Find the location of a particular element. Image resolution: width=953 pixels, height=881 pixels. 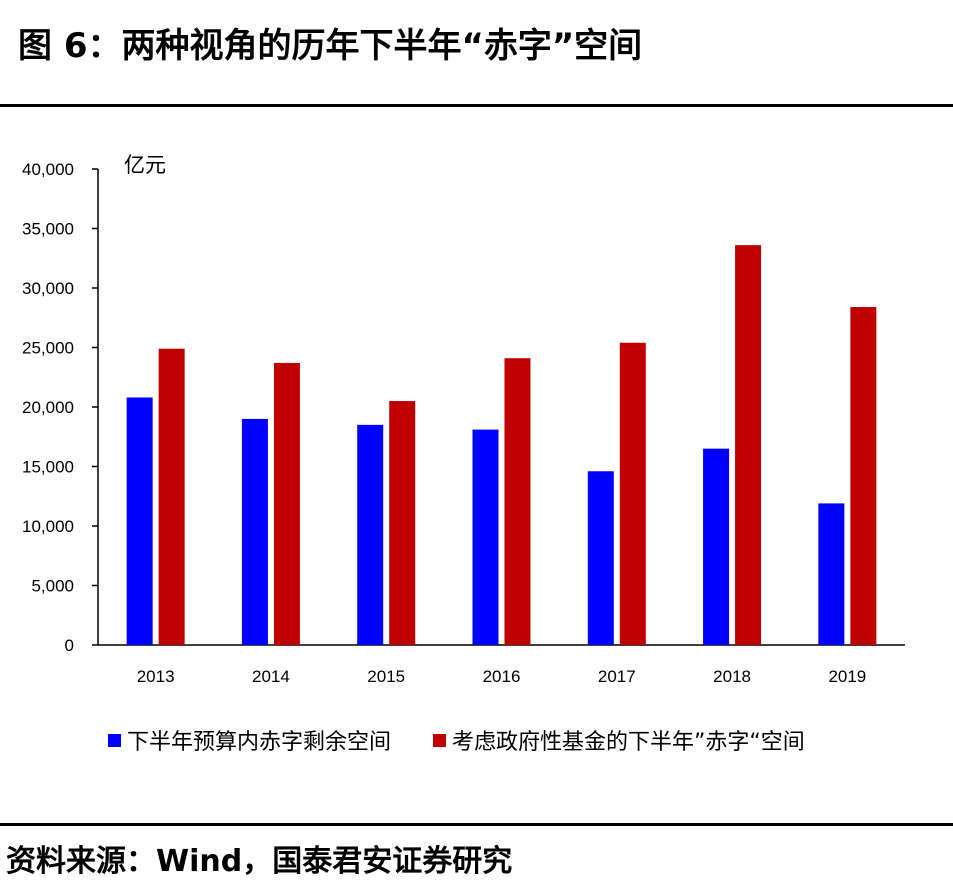

figure-title: 图 6：两种视角的历年下半年“赤字”空间 is located at coordinates (330, 46).